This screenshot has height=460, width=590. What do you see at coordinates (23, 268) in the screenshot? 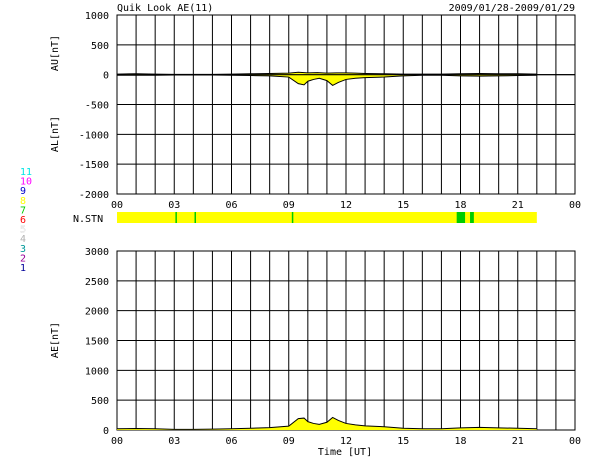
I see `legend-entry: 1` at bounding box center [23, 268].